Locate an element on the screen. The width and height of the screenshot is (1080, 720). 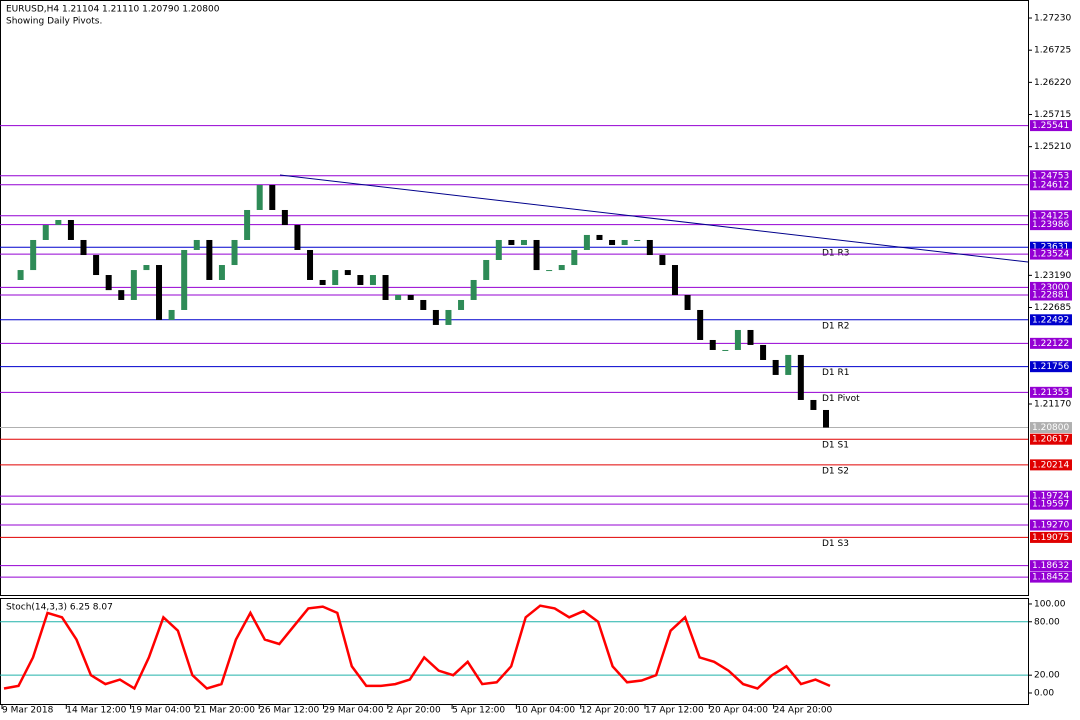
x-tick-label: 29 Mar 04:00 is located at coordinates (354, 711).